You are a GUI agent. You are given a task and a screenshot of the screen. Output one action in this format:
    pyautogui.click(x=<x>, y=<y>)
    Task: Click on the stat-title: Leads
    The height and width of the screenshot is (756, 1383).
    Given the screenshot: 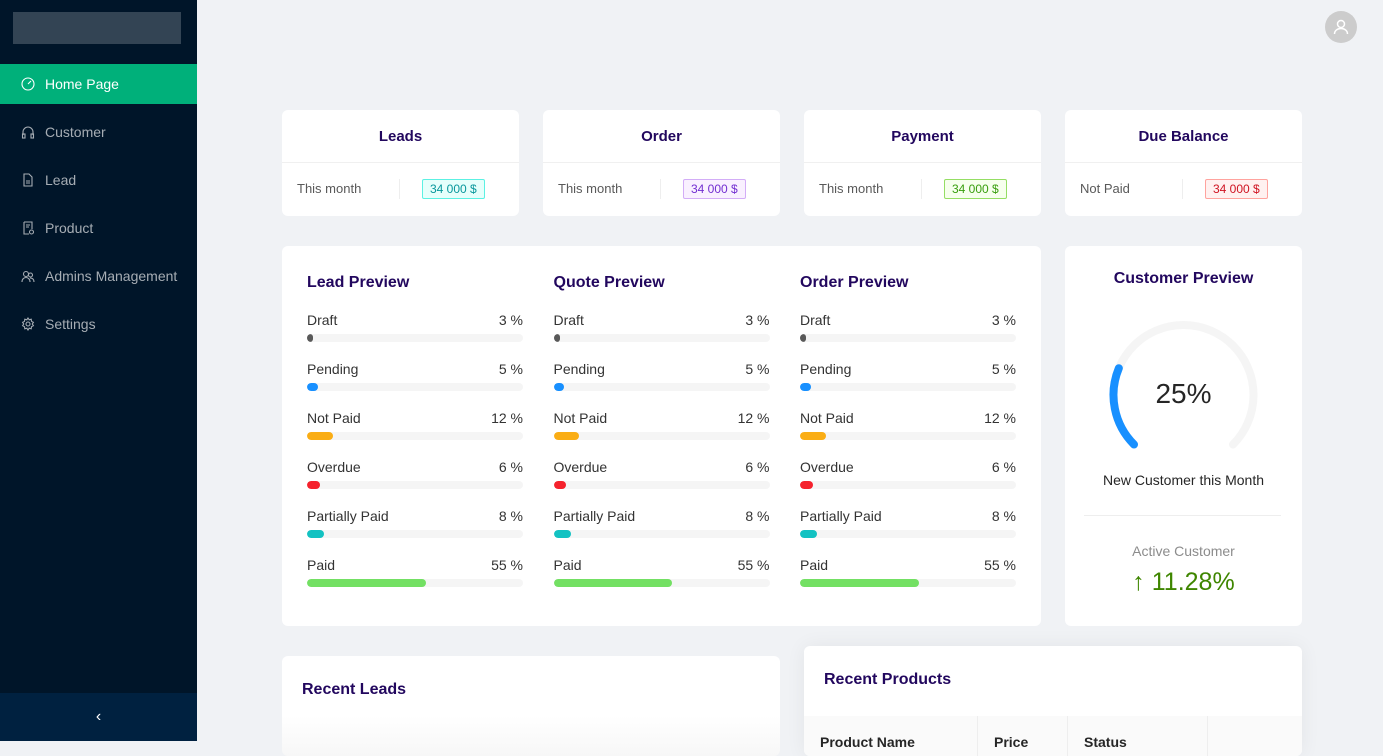 What is the action you would take?
    pyautogui.click(x=400, y=136)
    